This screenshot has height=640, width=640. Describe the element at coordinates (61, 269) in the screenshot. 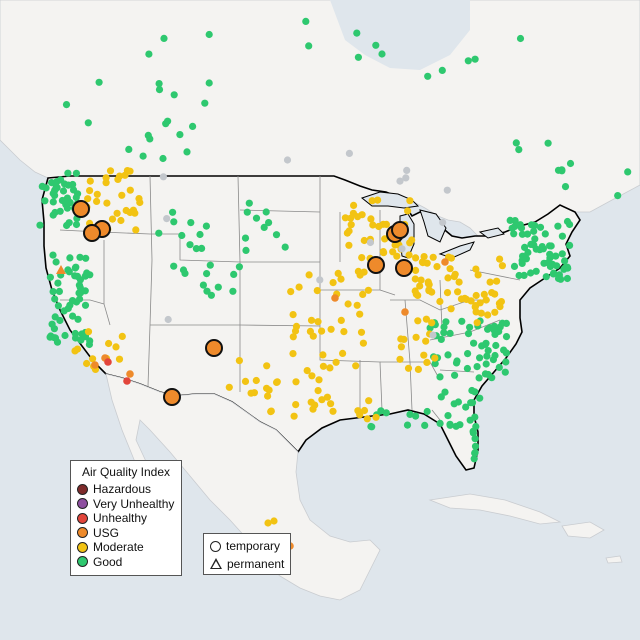

I see `permanent-monitor-usg` at that location.